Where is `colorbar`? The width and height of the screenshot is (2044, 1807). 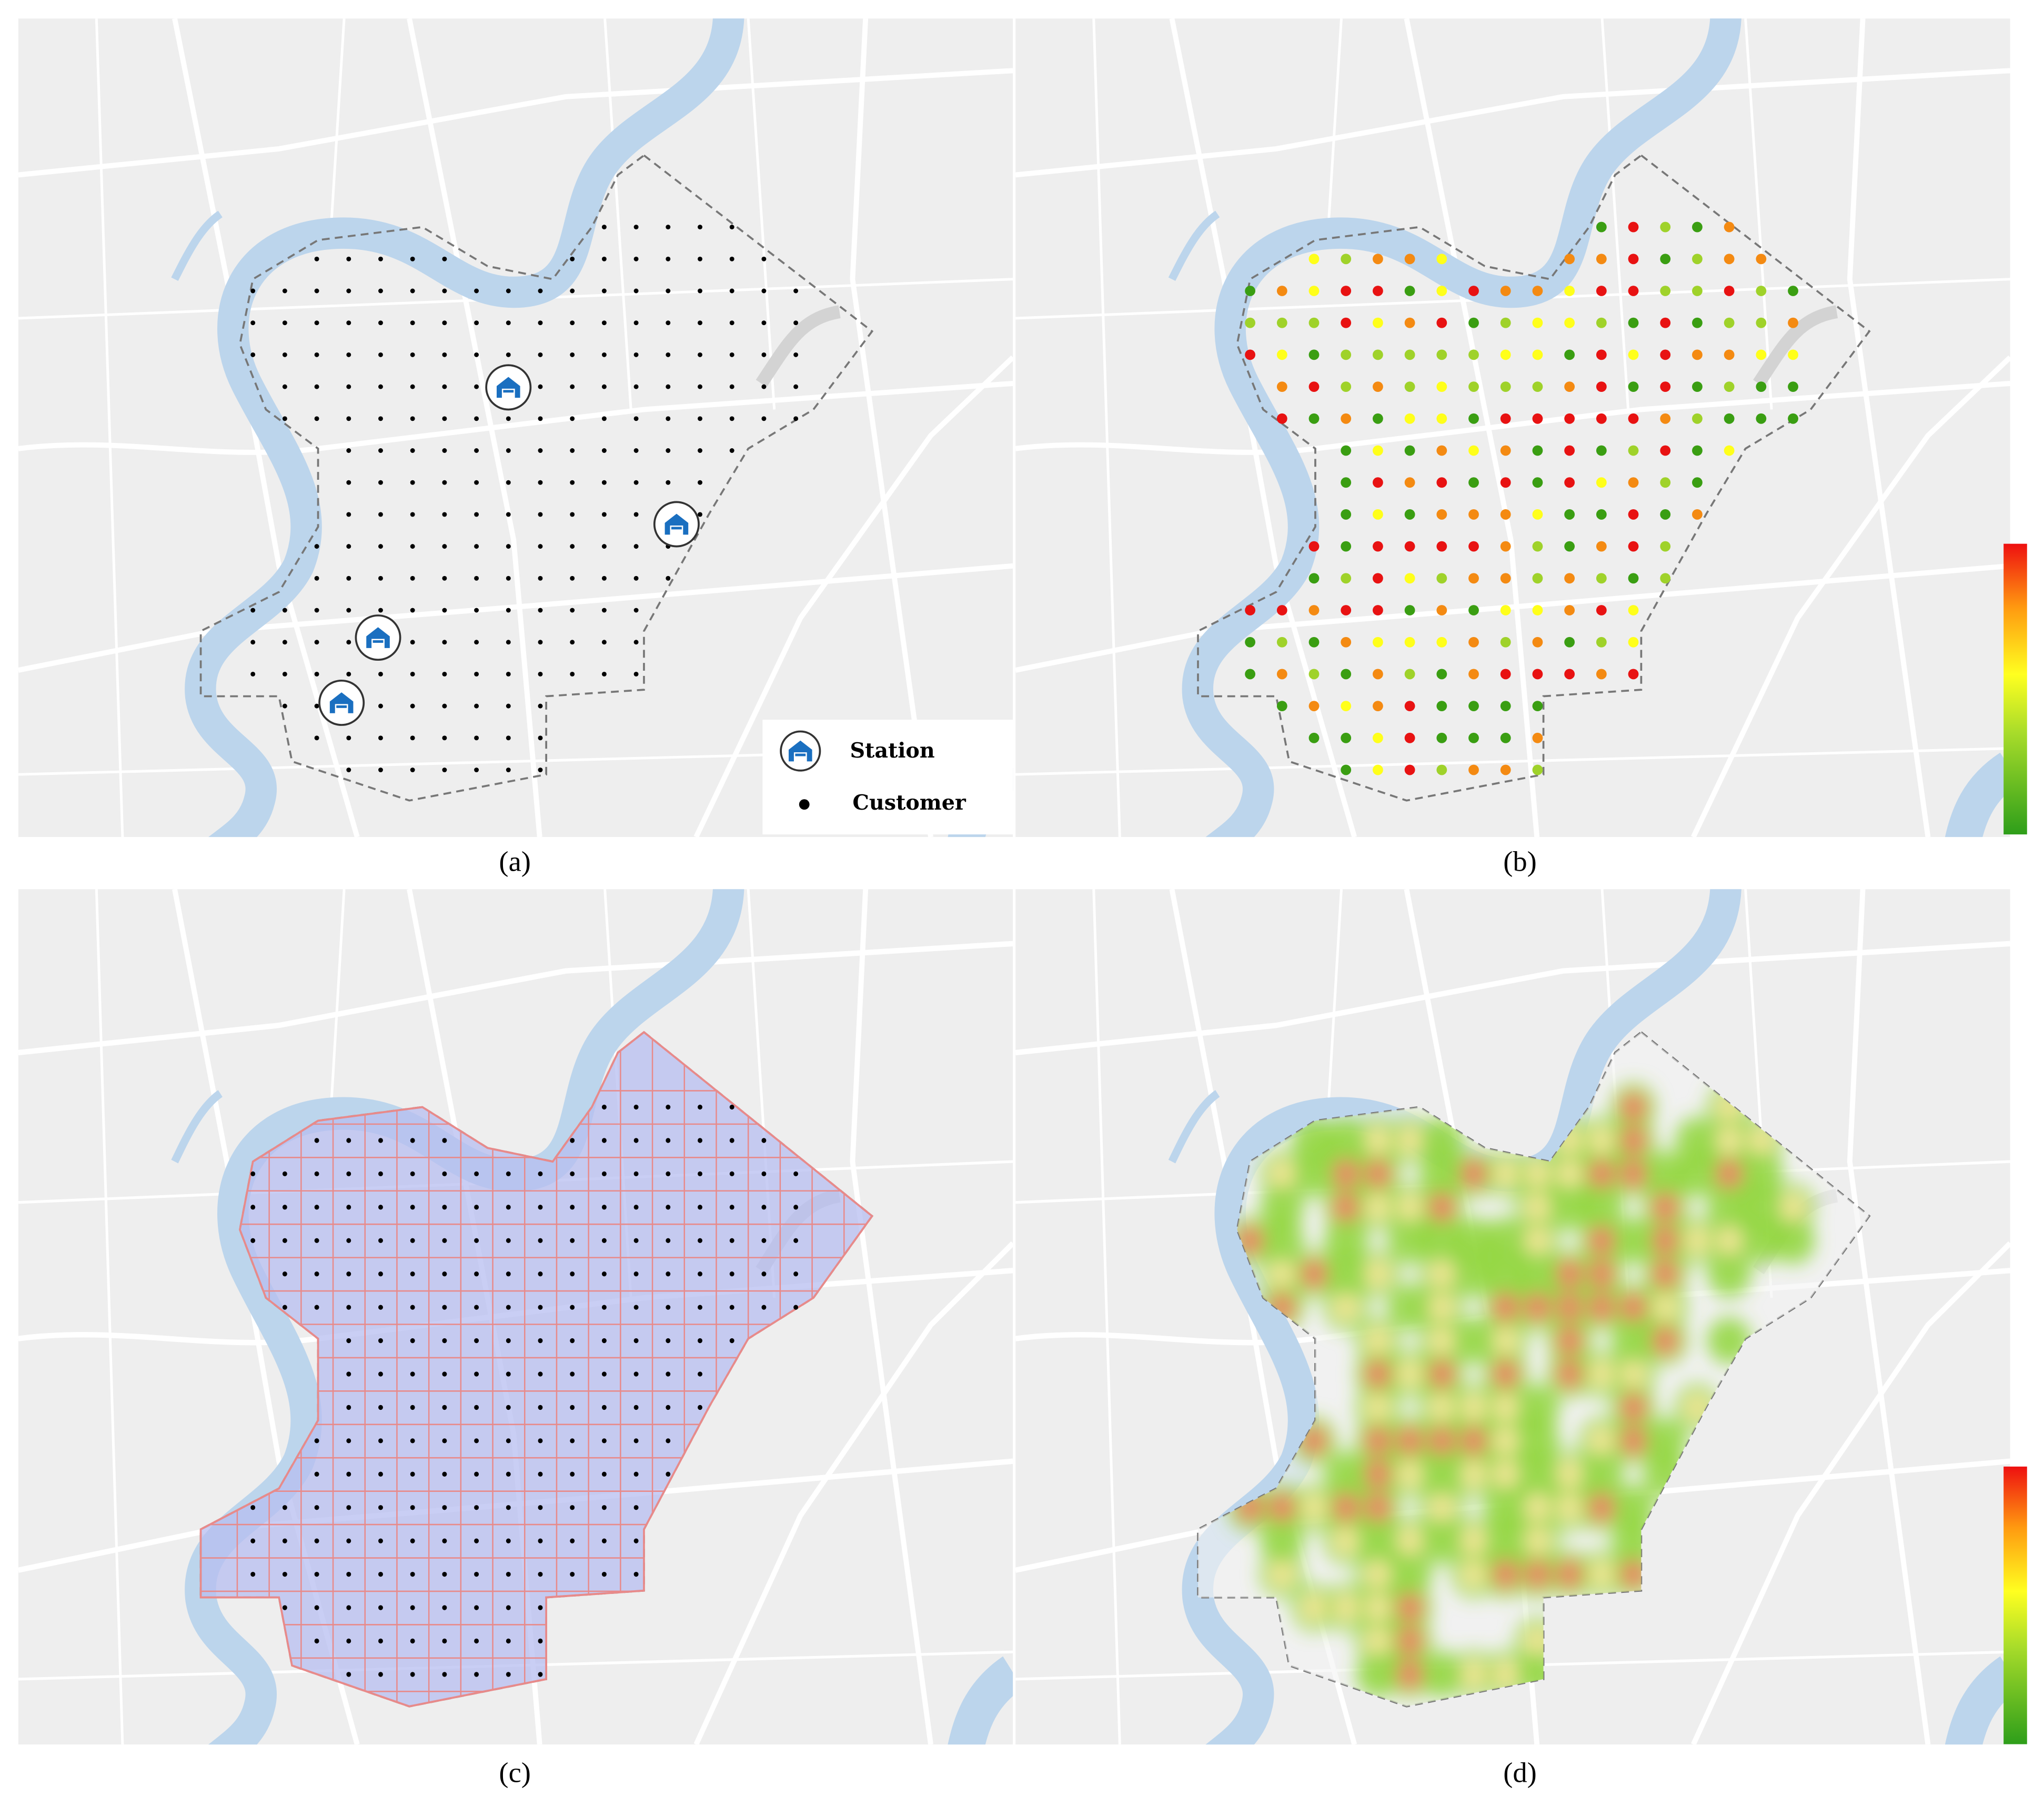
colorbar is located at coordinates (2015, 689).